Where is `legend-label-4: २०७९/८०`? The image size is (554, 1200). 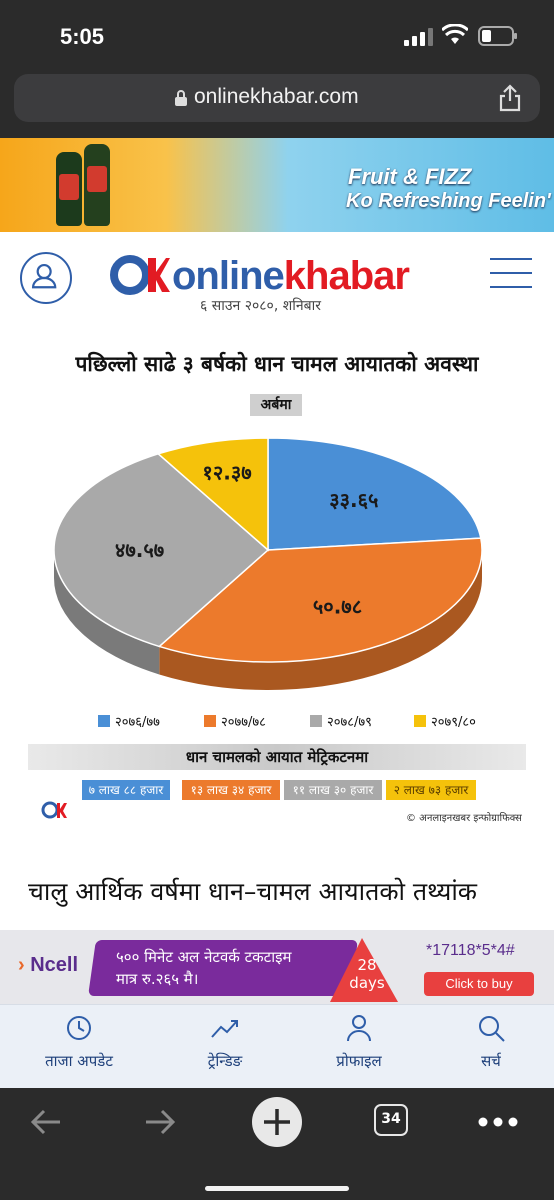 legend-label-4: २०७९/८० is located at coordinates (453, 722).